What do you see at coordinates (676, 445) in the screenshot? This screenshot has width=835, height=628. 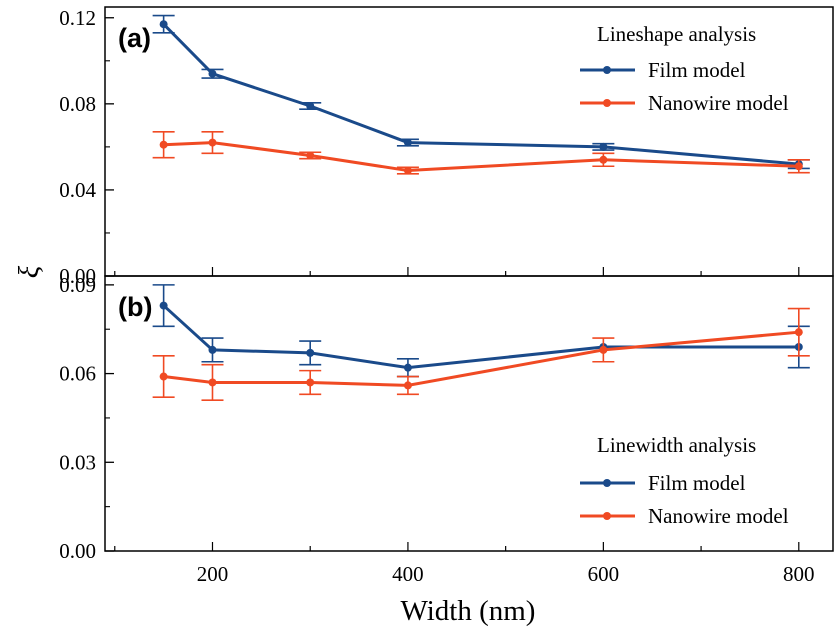 I see `legend-title: Linewidth analysis` at bounding box center [676, 445].